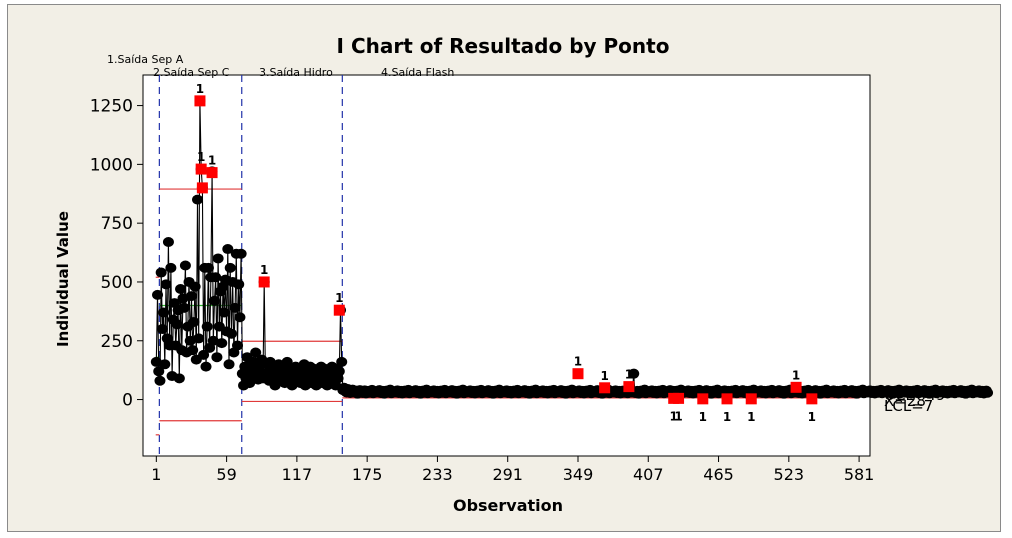 The width and height of the screenshot is (1012, 538). I want to click on x-tick-label: 1, so click(156, 474).